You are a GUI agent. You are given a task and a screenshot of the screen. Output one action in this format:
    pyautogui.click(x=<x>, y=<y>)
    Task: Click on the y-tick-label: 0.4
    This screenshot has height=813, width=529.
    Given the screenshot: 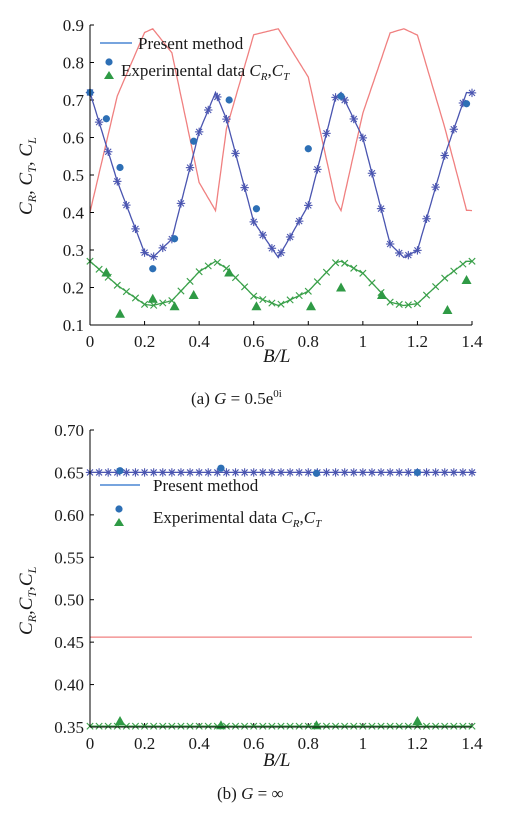 What is the action you would take?
    pyautogui.click(x=74, y=213)
    